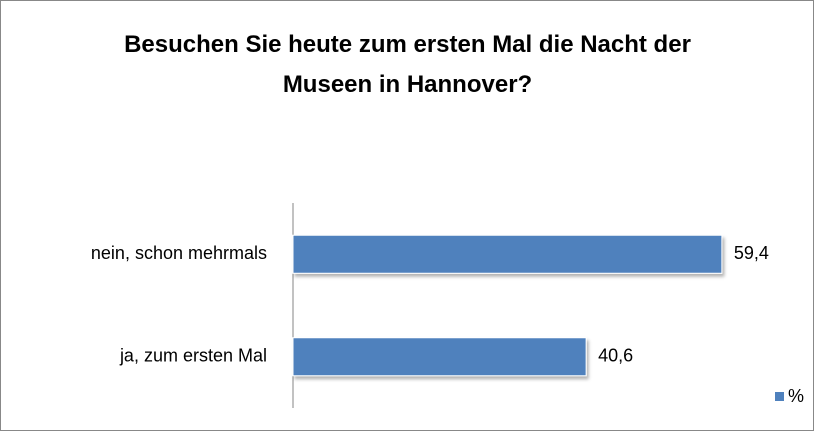 This screenshot has height=432, width=815. I want to click on value-label: 59,4, so click(751, 253).